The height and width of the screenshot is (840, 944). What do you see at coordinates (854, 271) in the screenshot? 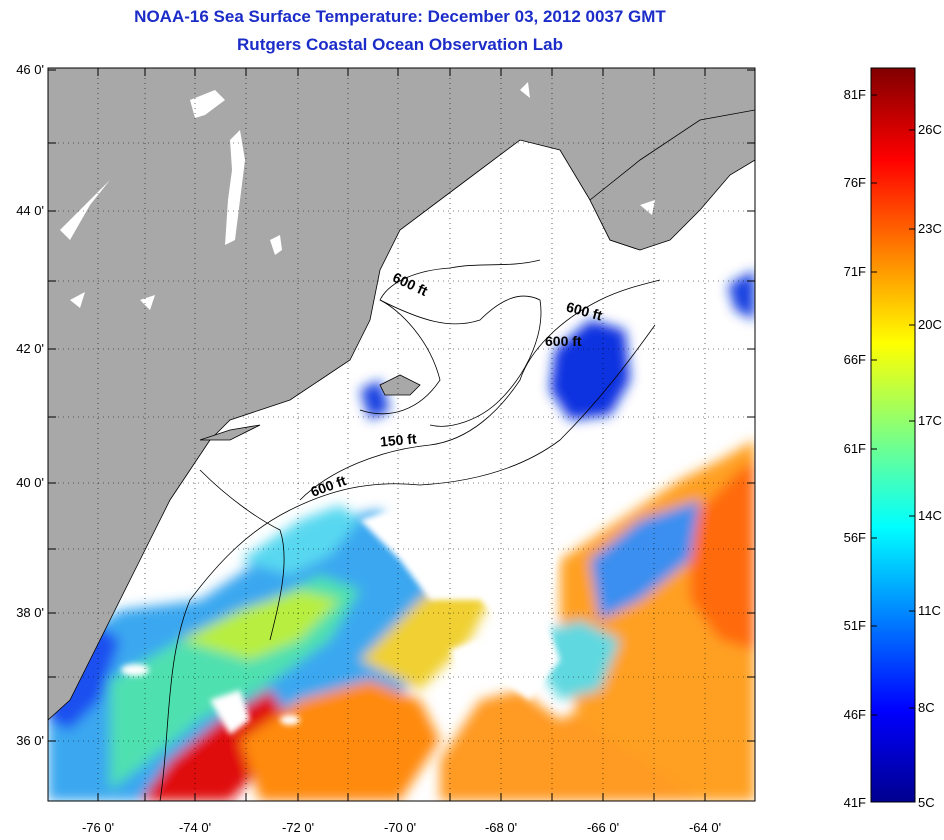
I see `colorbar-f-label: 71F` at bounding box center [854, 271].